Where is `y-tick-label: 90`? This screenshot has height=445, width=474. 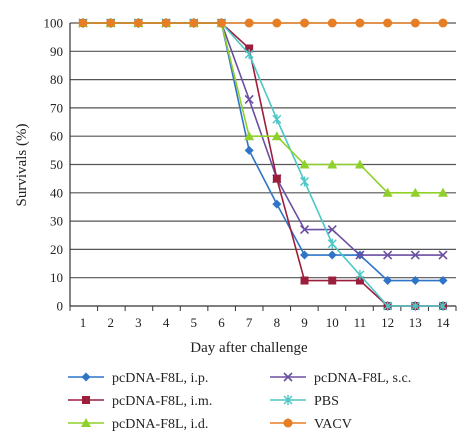
y-tick-label: 90 is located at coordinates (56, 51).